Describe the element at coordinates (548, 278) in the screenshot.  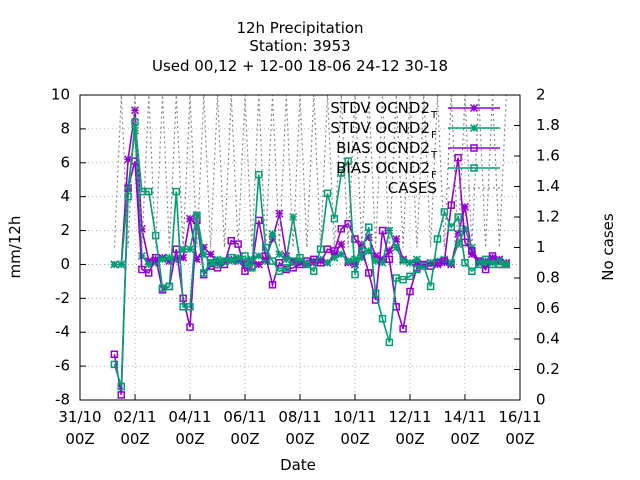
I see `y2-tick-label: 0.8` at that location.